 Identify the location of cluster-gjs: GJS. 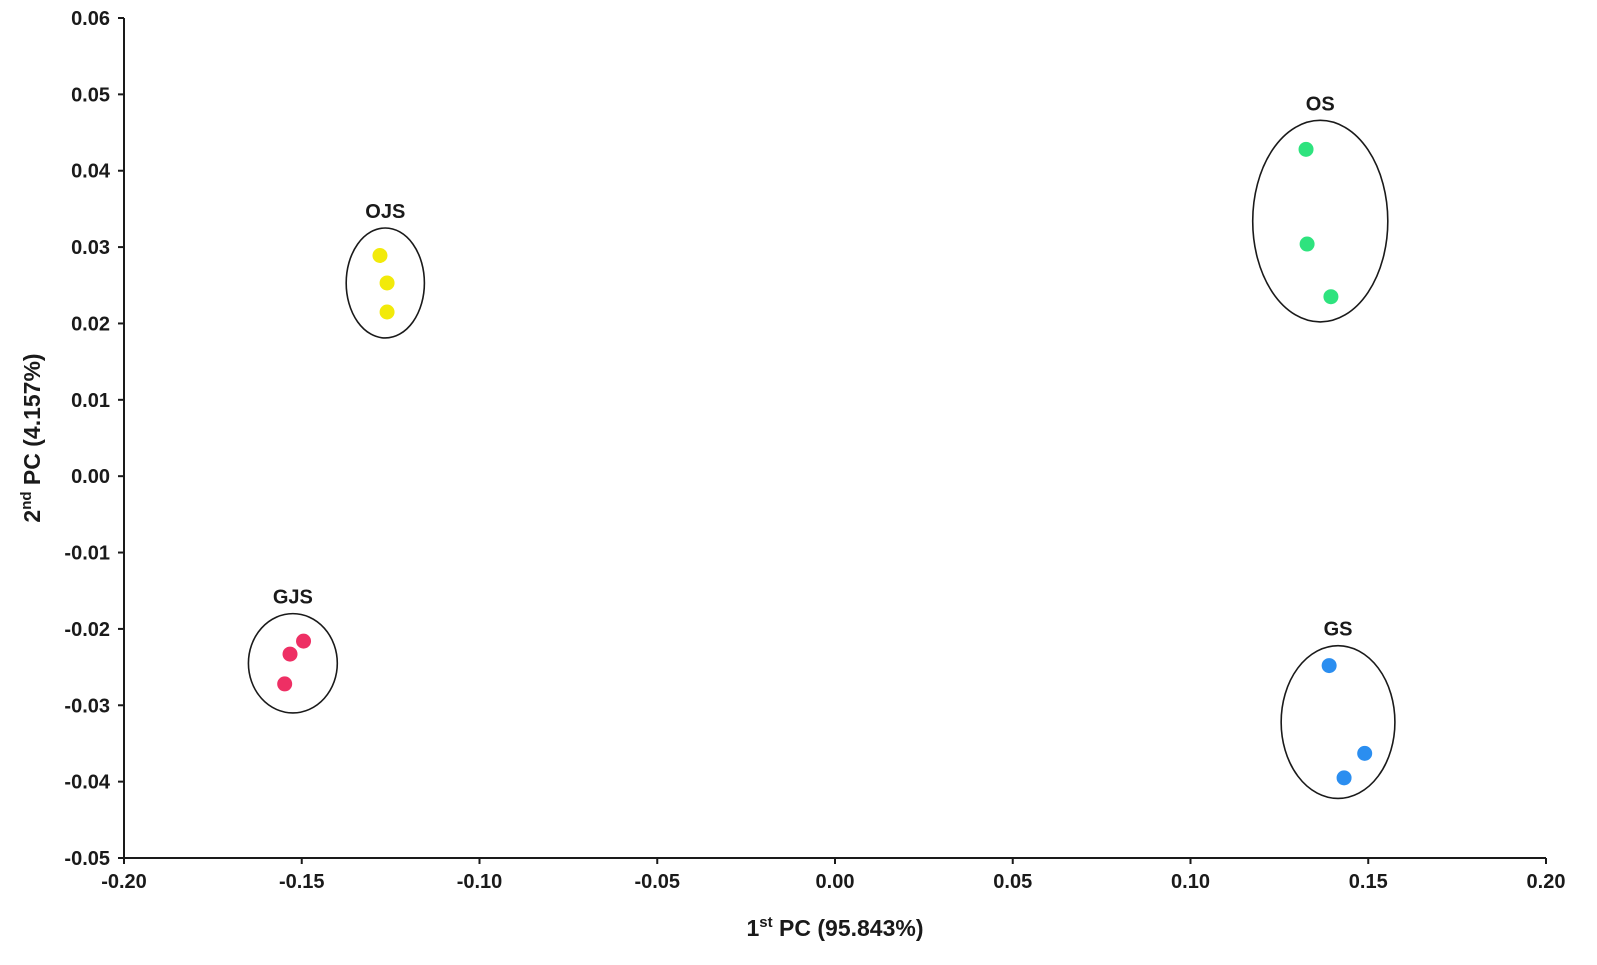
(293, 650).